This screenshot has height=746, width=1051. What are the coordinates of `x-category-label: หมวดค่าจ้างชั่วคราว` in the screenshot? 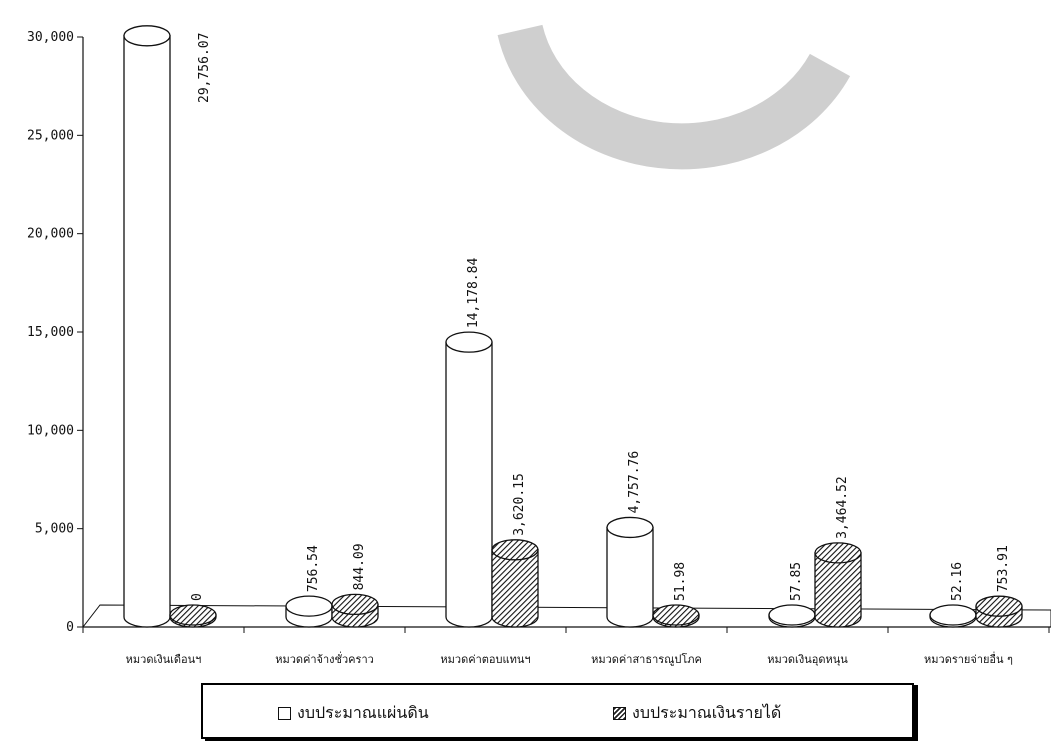 It's located at (324, 658).